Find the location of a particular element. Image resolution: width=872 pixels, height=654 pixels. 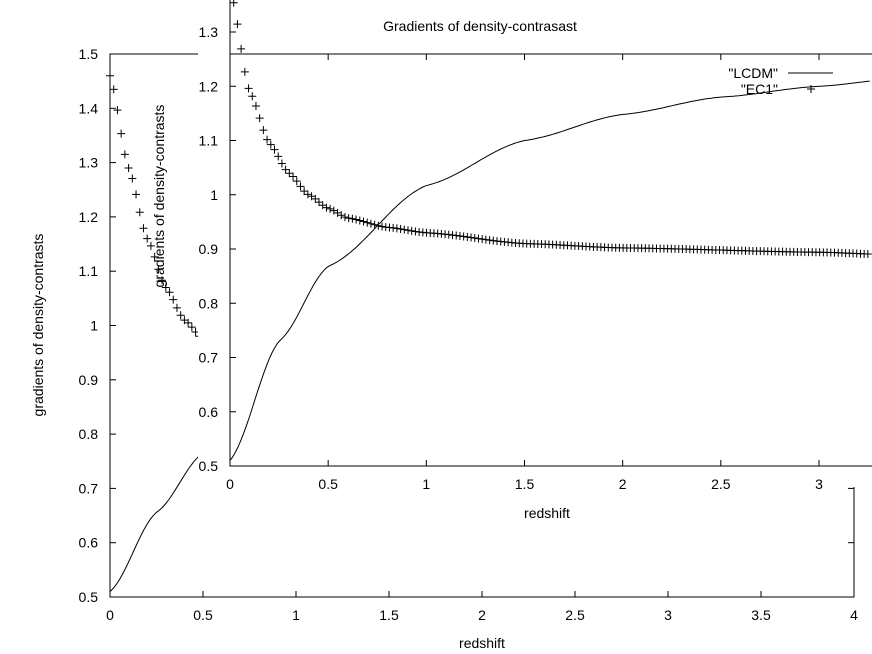

inset-y-axis-label: gradients of density-contrasts is located at coordinates (159, 196).